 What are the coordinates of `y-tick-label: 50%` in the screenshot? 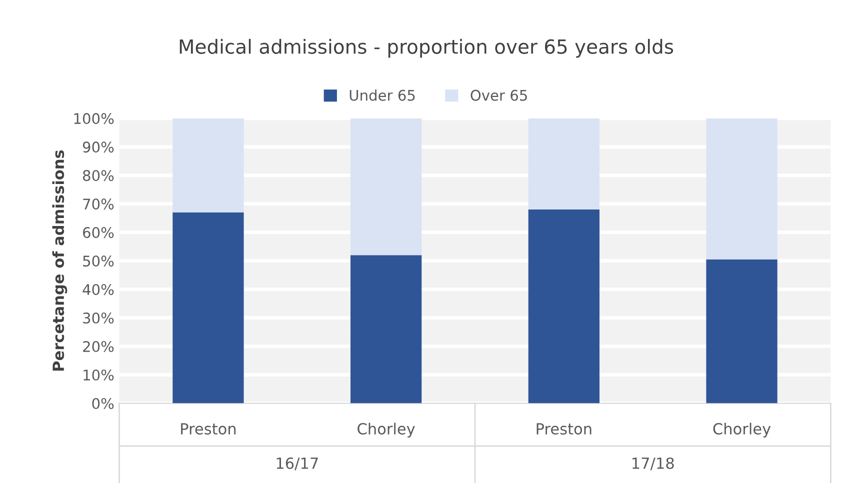 It's located at (98, 261).